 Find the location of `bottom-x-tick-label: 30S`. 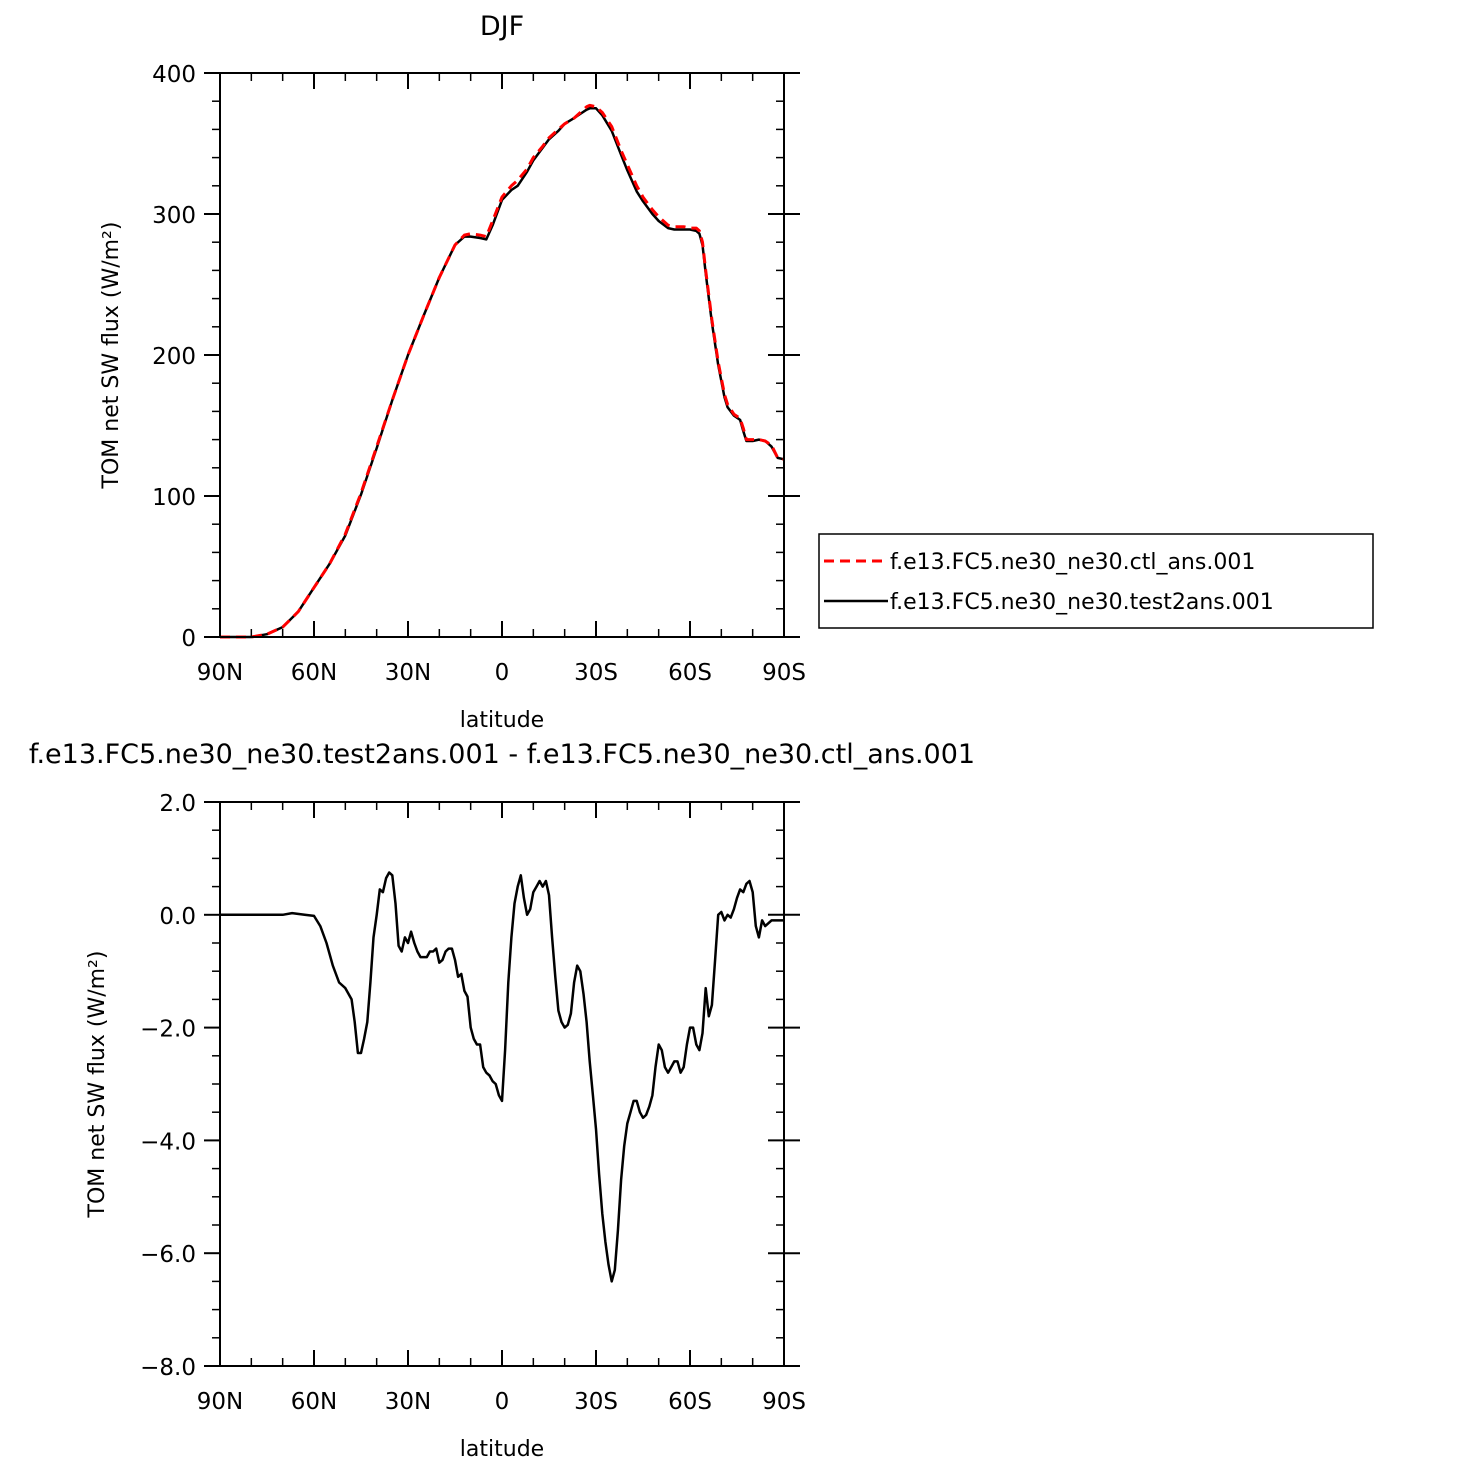

bottom-x-tick-label: 30S is located at coordinates (596, 1402).